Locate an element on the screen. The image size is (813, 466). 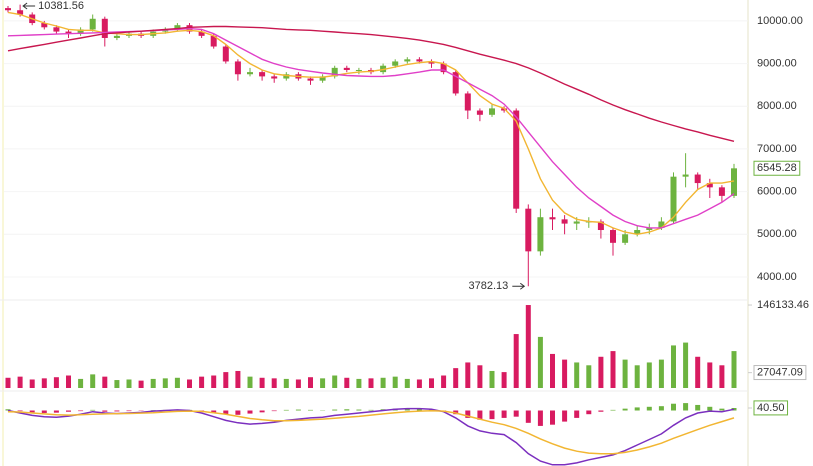
macd-line is located at coordinates (371, 432).